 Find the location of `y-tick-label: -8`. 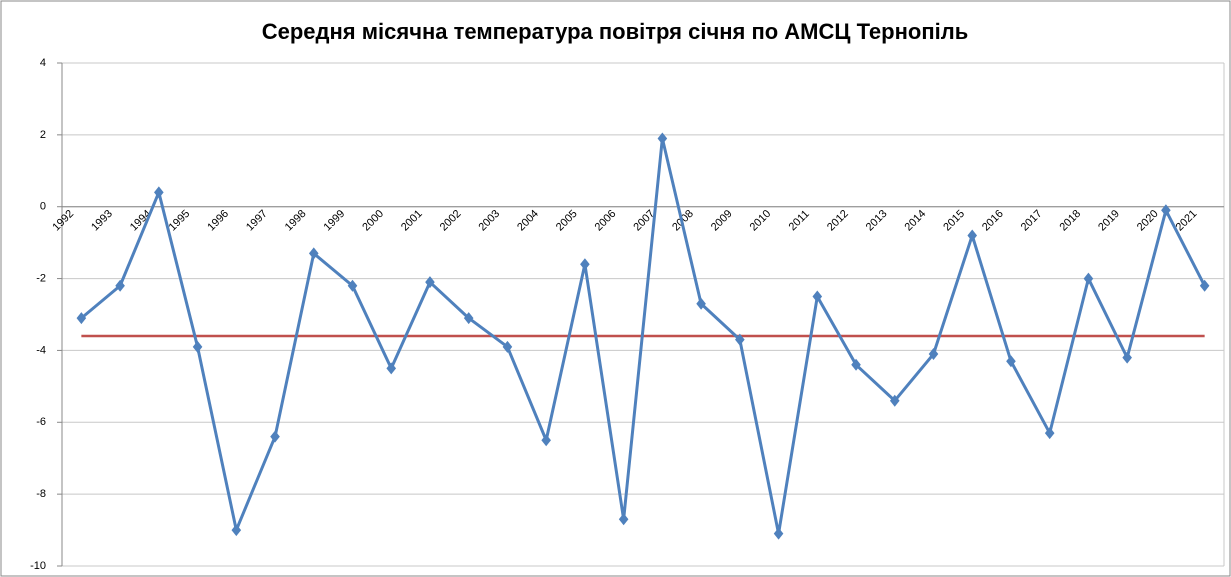

y-tick-label: -8 is located at coordinates (41, 494).